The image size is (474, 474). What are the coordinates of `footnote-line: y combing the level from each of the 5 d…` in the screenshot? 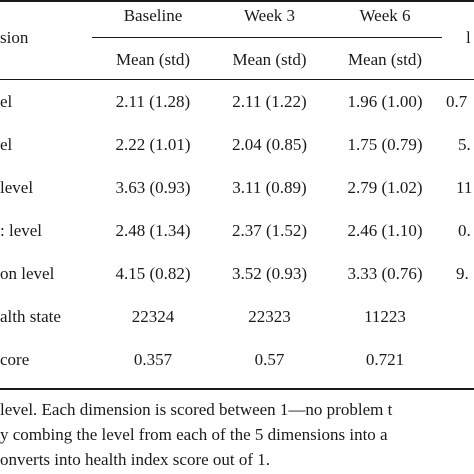 It's located at (194, 434).